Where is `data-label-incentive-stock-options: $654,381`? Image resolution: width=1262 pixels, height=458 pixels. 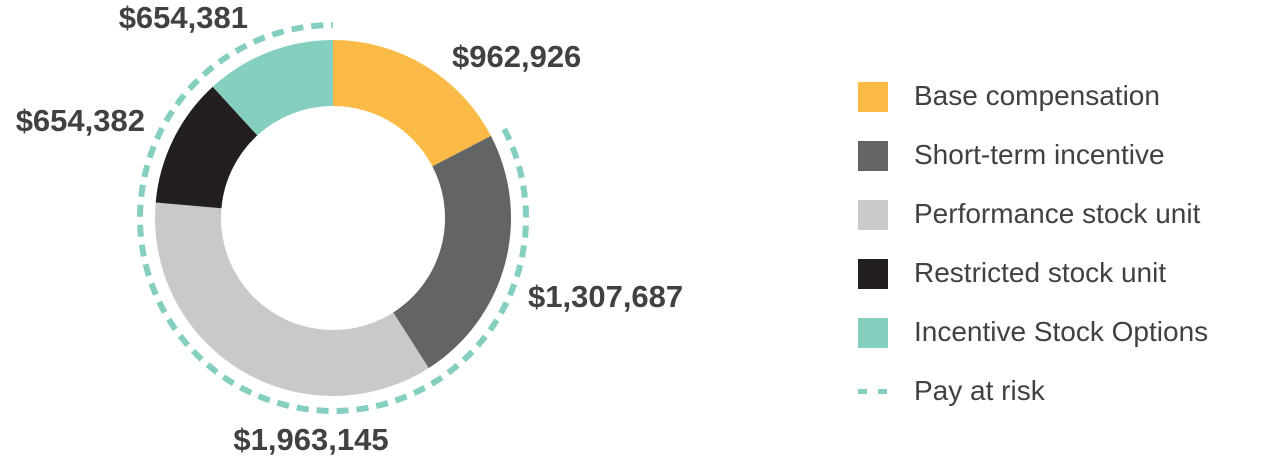 data-label-incentive-stock-options: $654,381 is located at coordinates (183, 17).